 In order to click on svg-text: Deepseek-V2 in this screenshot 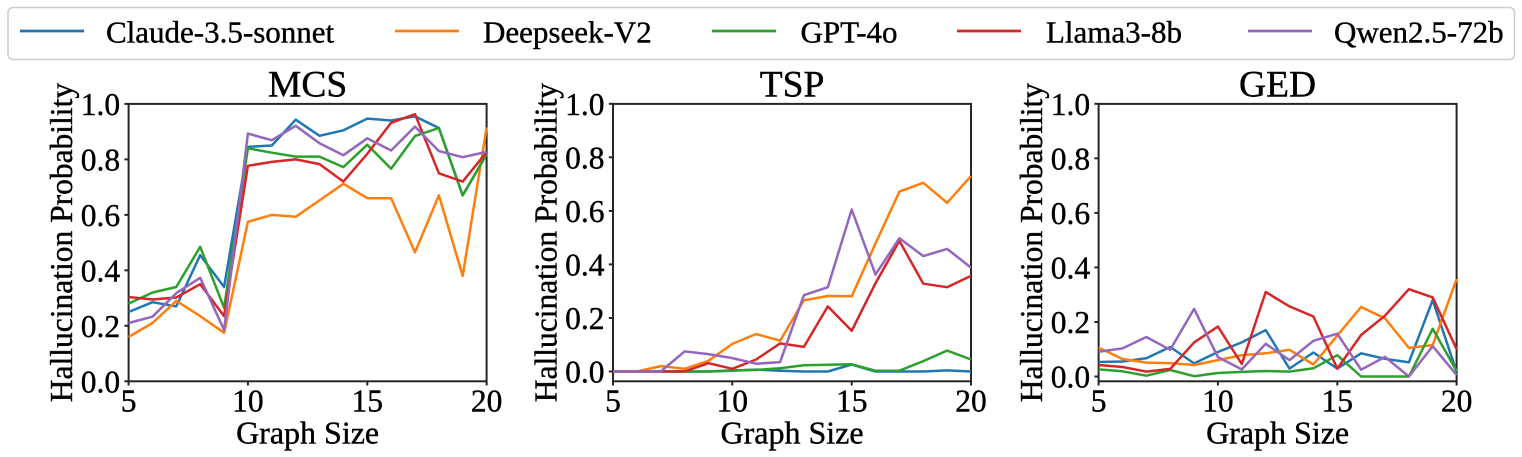, I will do `click(567, 32)`.